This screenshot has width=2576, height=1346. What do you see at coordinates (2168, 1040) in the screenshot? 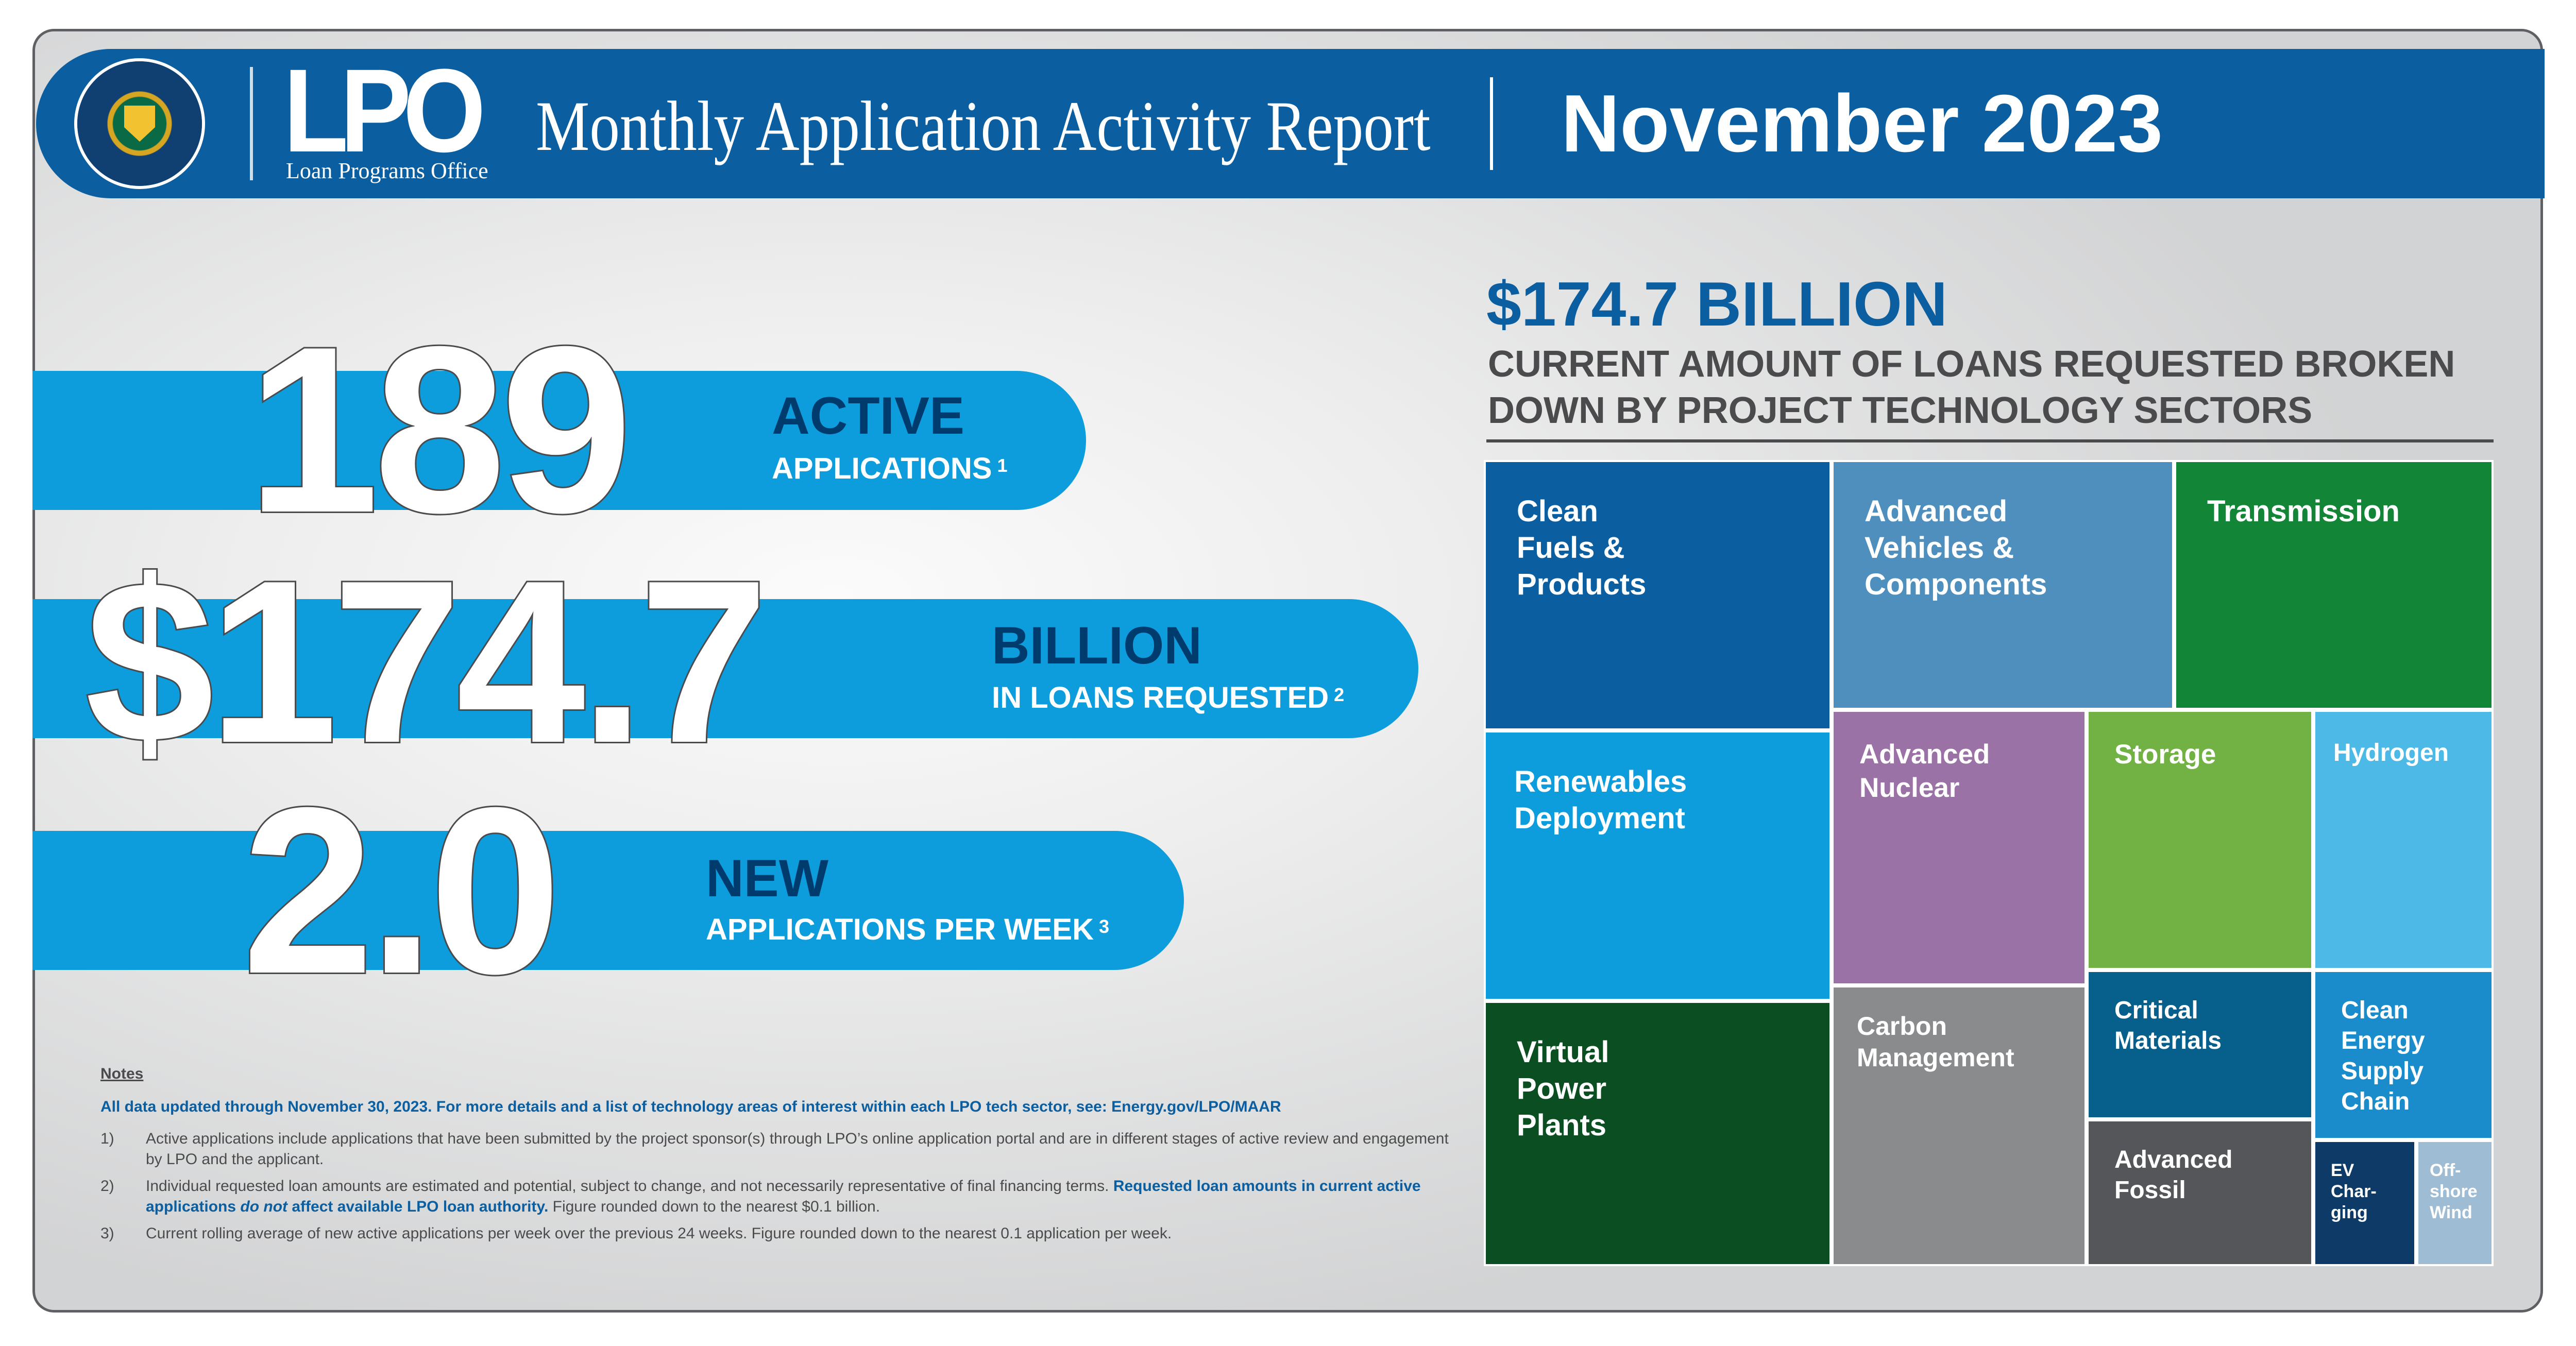
I see `sector-label-line: Materials` at bounding box center [2168, 1040].